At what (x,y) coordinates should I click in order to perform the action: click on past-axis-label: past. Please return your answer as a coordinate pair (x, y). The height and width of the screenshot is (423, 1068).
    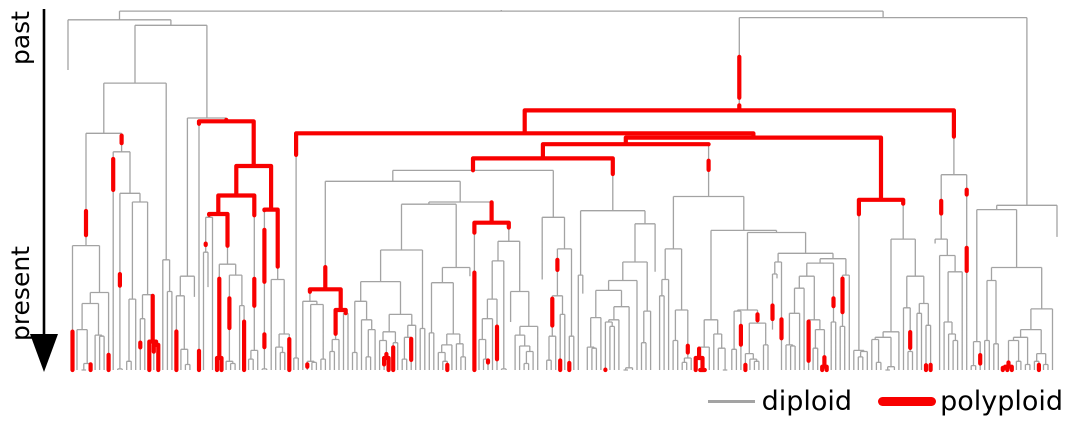
    Looking at the image, I should click on (20, 38).